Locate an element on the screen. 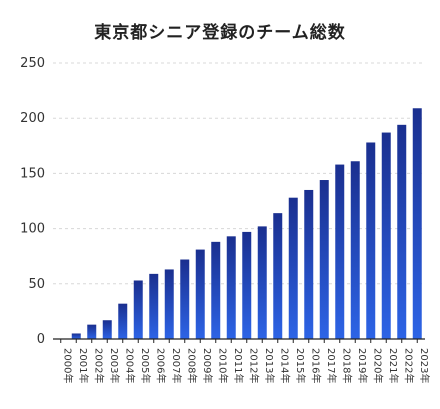  x-tick-label: 2017年 is located at coordinates (331, 365).